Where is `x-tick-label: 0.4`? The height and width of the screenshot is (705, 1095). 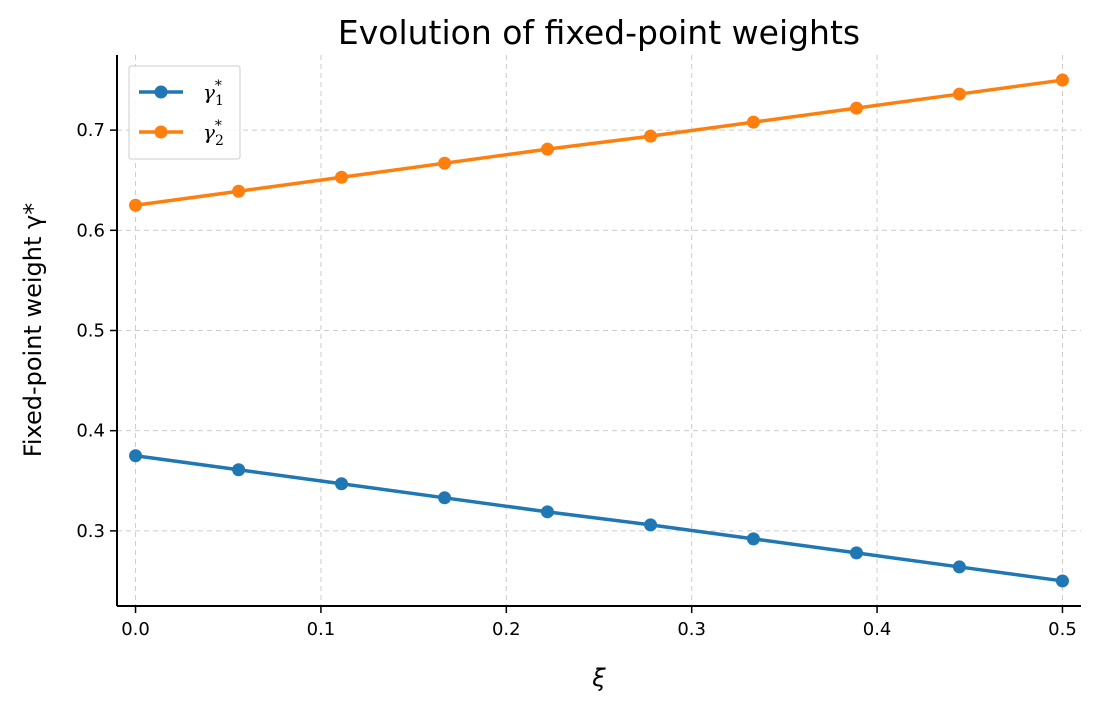 x-tick-label: 0.4 is located at coordinates (877, 629).